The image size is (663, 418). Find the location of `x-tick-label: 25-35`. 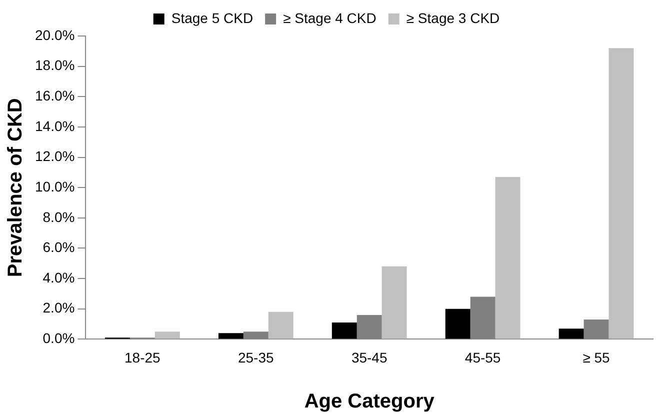

x-tick-label: 25-35 is located at coordinates (256, 357).